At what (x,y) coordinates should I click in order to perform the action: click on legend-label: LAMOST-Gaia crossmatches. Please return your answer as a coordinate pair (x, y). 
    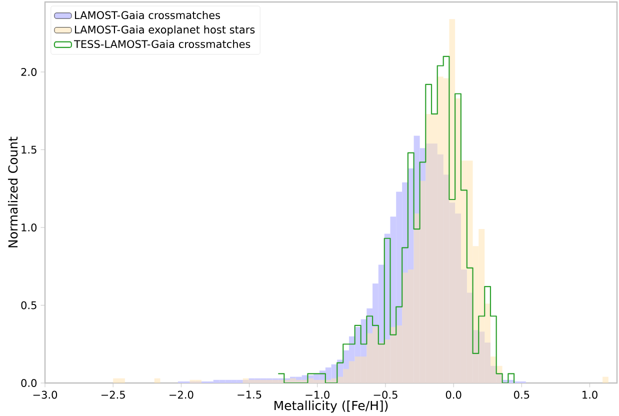
    Looking at the image, I should click on (147, 15).